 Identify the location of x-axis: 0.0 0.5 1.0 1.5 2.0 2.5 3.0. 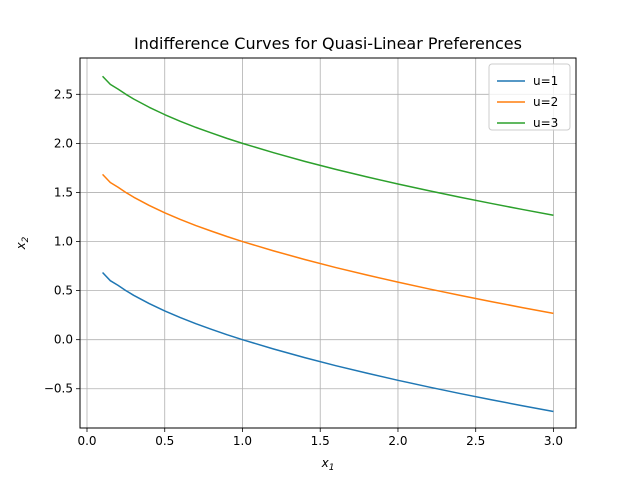
(320, 438).